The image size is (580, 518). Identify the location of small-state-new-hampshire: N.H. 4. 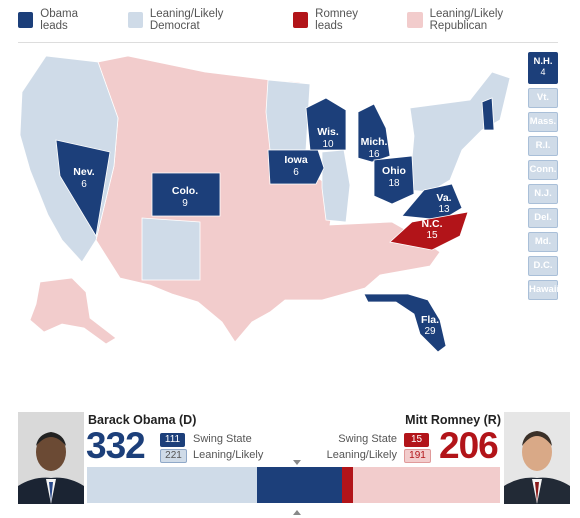
(543, 68).